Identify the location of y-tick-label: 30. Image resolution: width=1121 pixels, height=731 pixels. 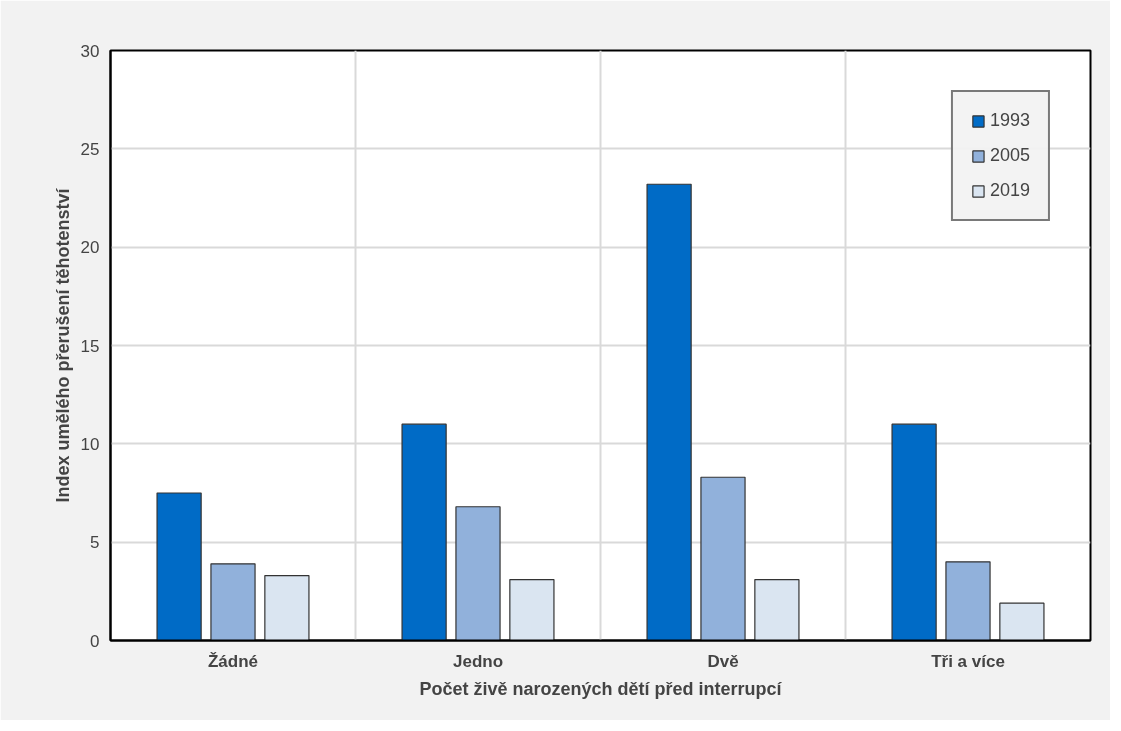
(90, 51).